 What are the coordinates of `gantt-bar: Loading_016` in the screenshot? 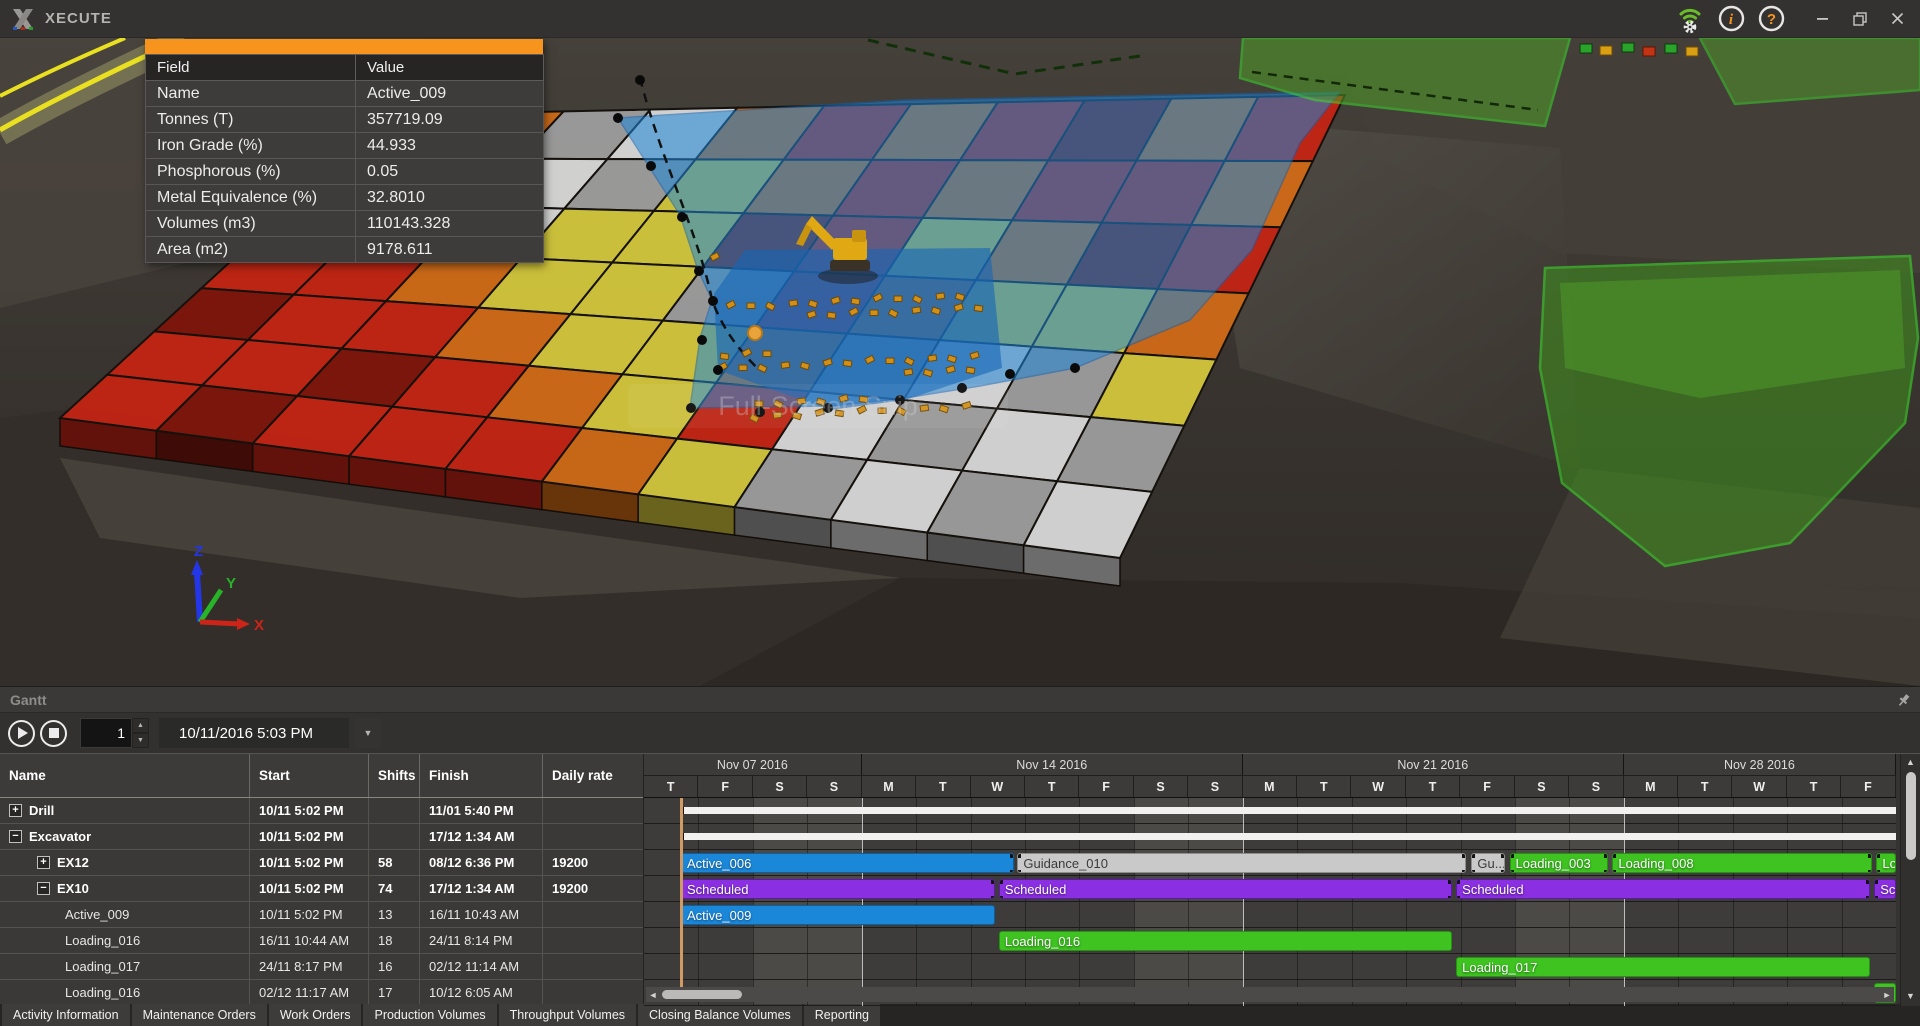 It's located at (1225, 941).